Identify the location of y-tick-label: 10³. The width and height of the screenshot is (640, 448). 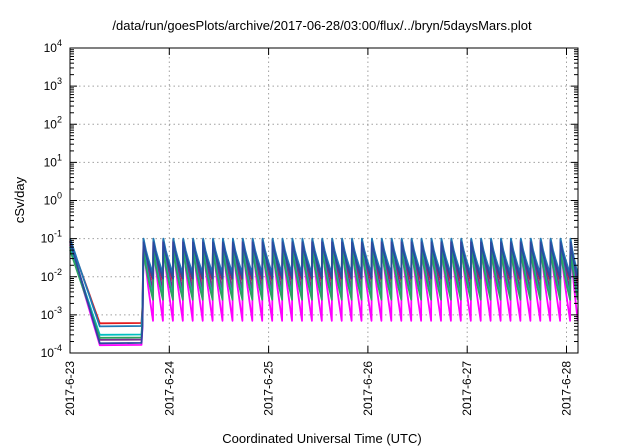
(53, 84).